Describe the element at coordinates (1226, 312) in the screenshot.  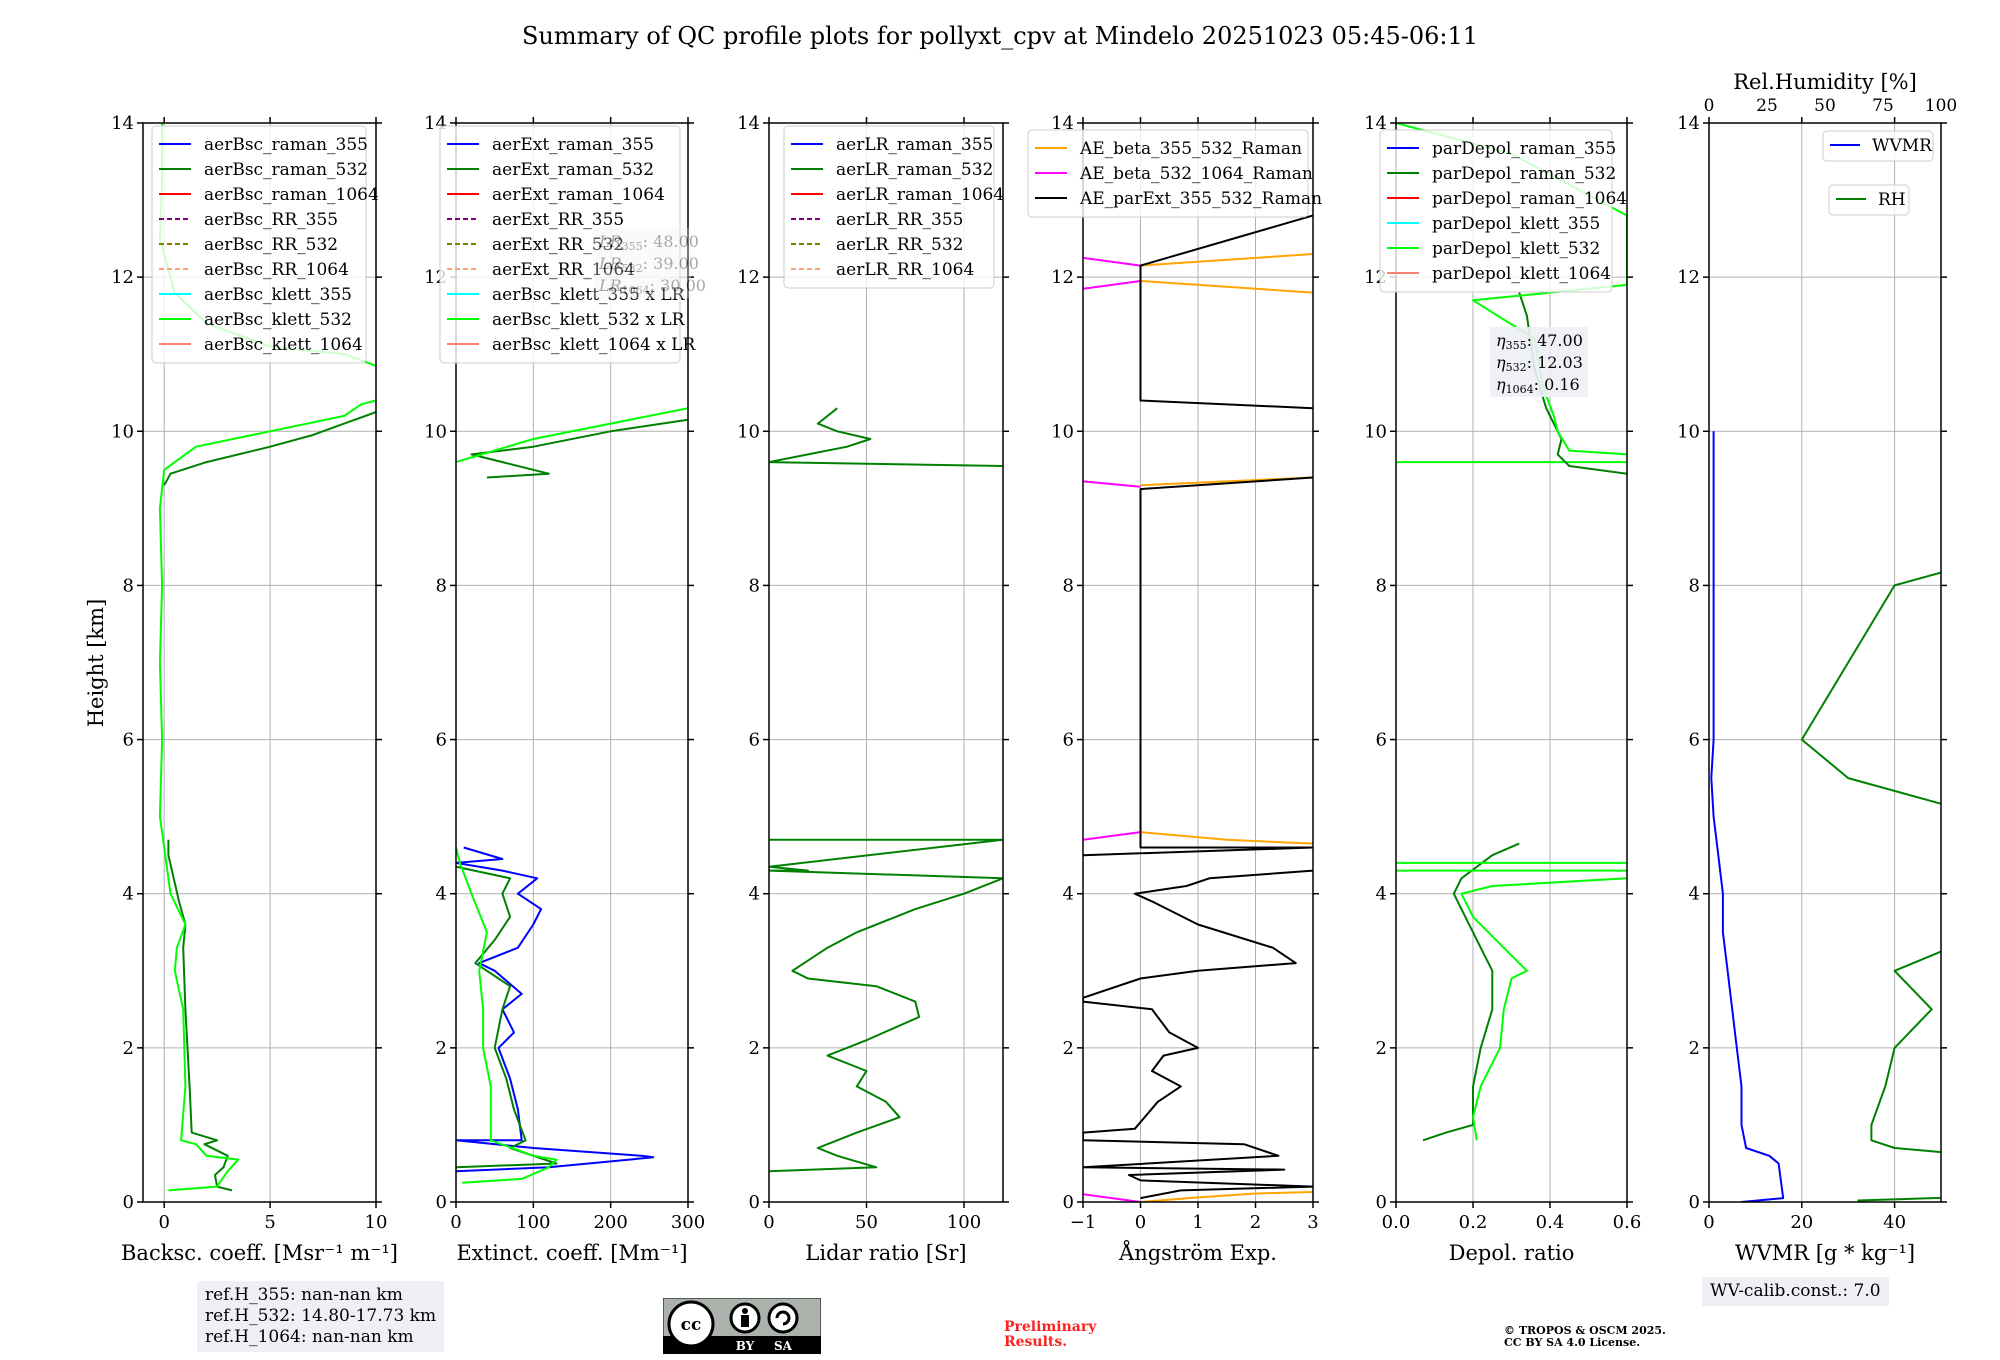
I see `series-line-AE_parExt_355_532_Raman_top` at that location.